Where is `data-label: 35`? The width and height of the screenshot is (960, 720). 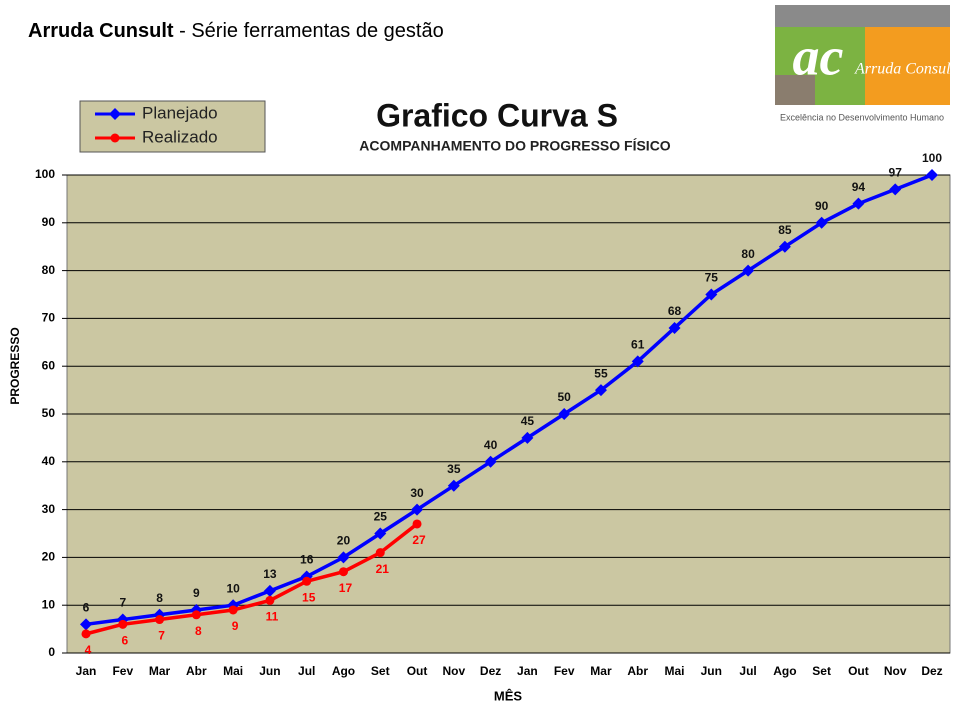 data-label: 35 is located at coordinates (454, 469).